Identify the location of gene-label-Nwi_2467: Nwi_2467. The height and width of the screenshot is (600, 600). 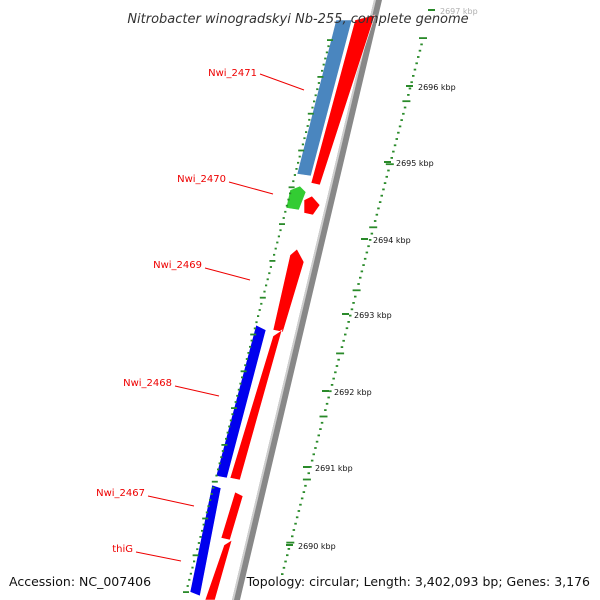
(120, 493).